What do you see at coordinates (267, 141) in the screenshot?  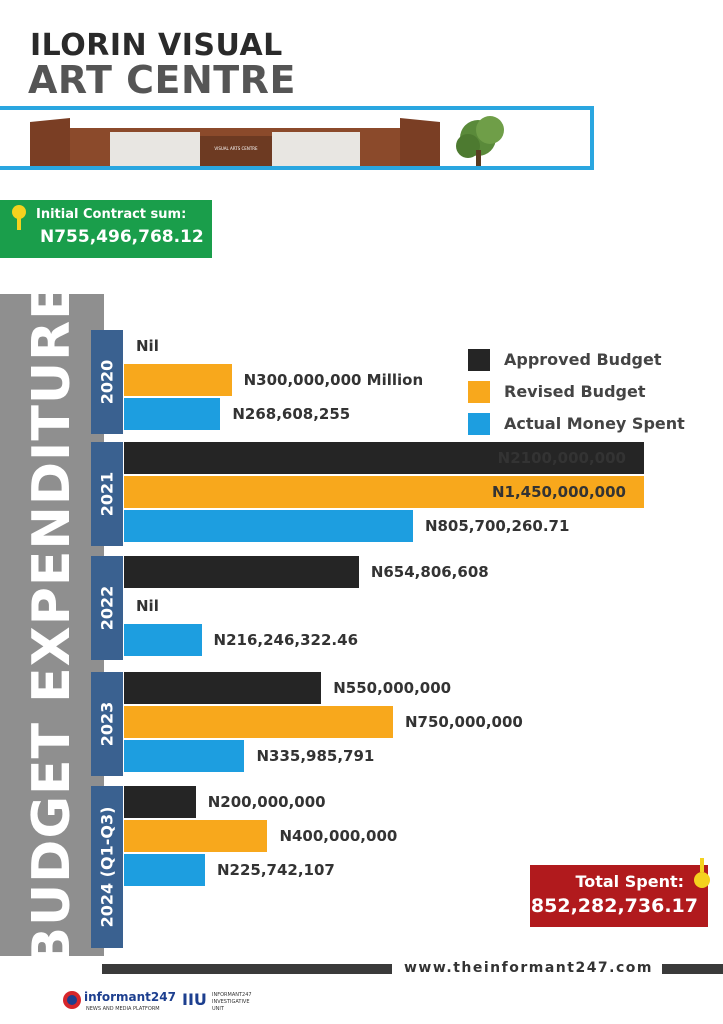 I see `building-illustration: VISUAL ARTS CENTRE` at bounding box center [267, 141].